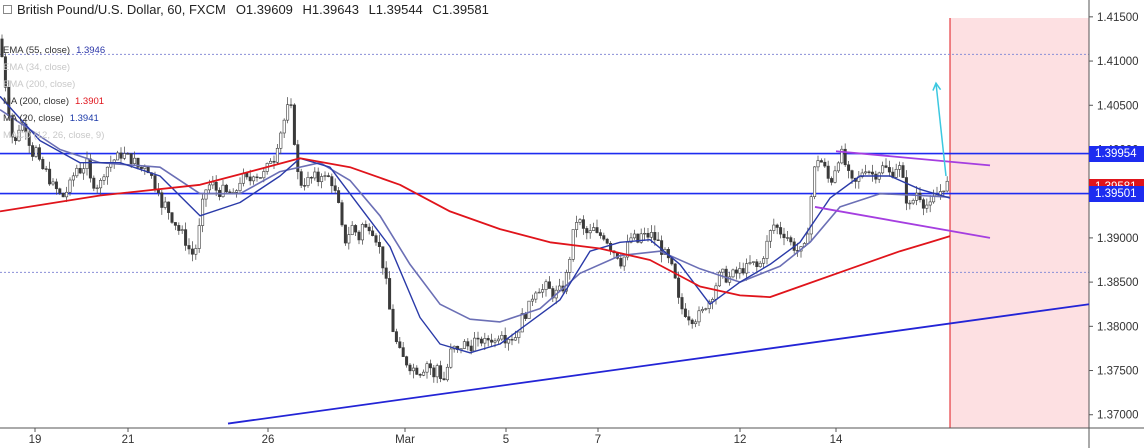 The width and height of the screenshot is (1144, 448). Describe the element at coordinates (1118, 416) in the screenshot. I see `y-tick-label: 1.37000` at that location.